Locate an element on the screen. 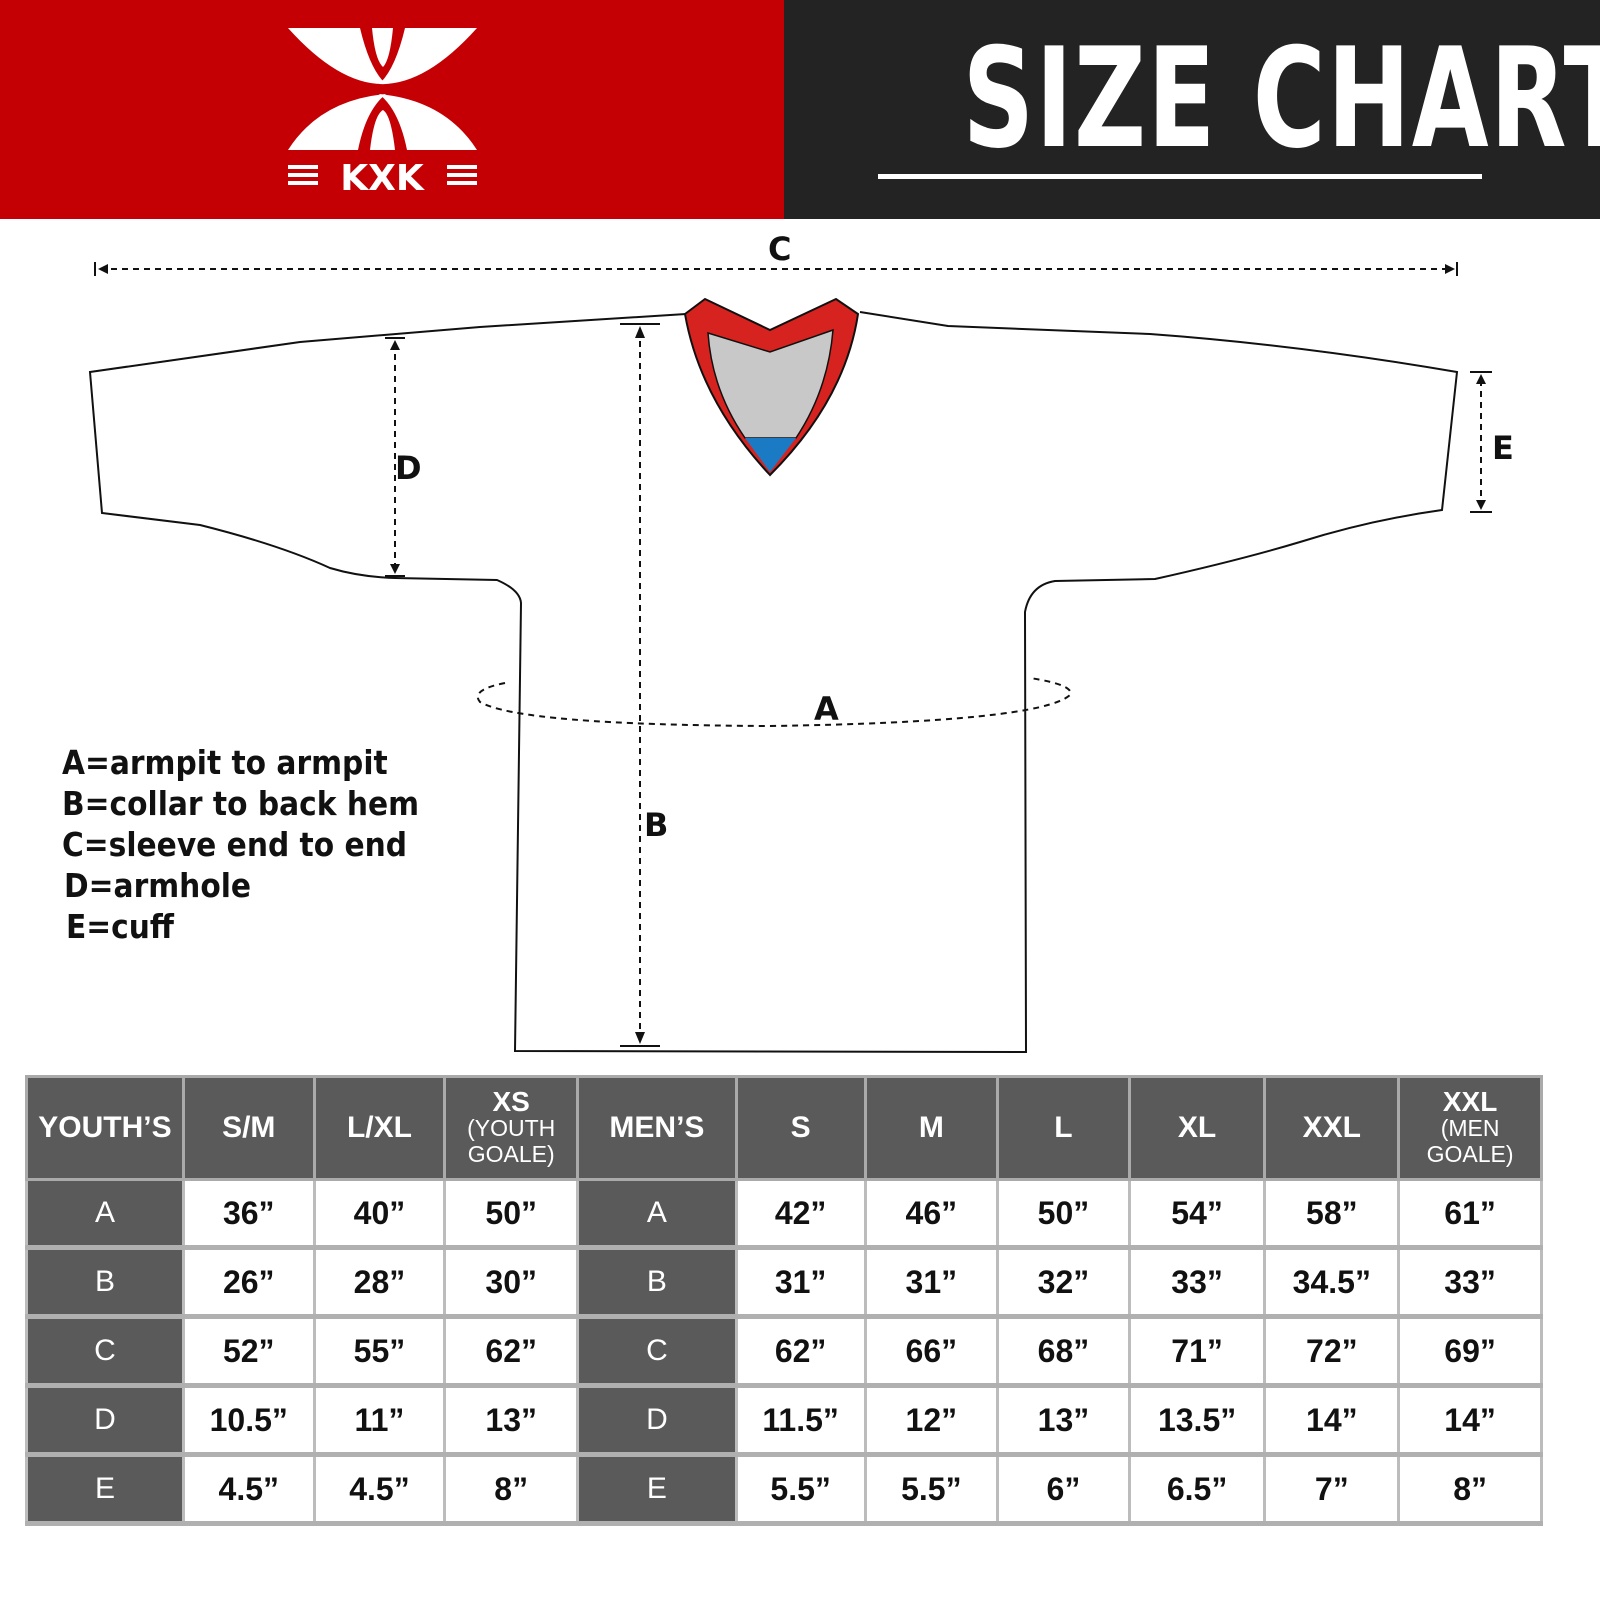  table-cell: 46” is located at coordinates (931, 1214).